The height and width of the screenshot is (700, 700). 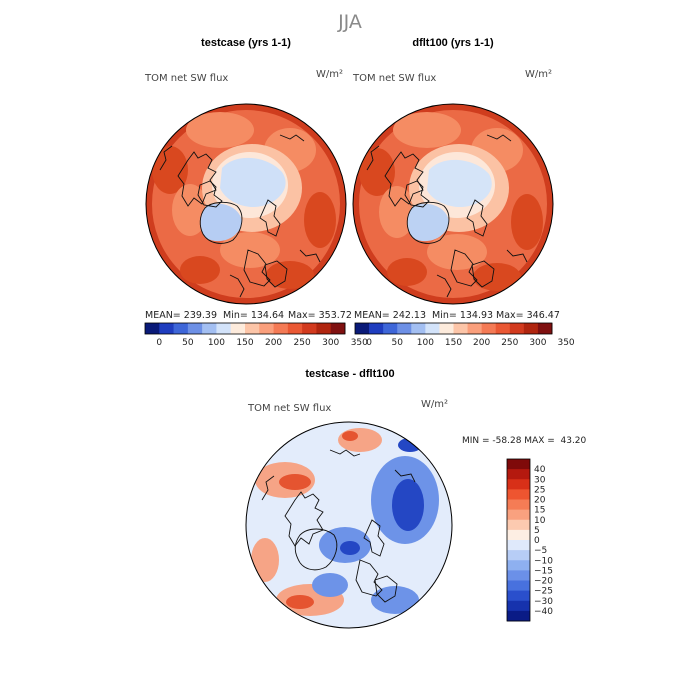 I want to click on map-border, so click(x=246, y=204).